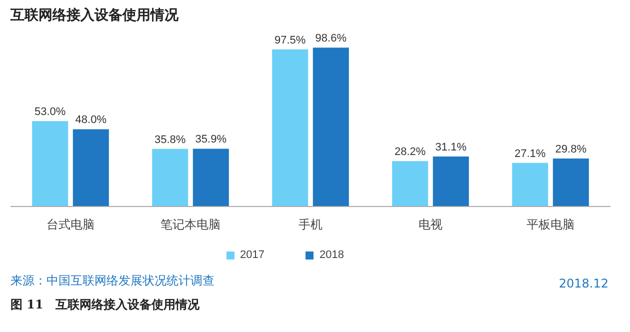 The height and width of the screenshot is (332, 630). Describe the element at coordinates (190, 225) in the screenshot. I see `x-tick-label: 笔记本电脑` at that location.